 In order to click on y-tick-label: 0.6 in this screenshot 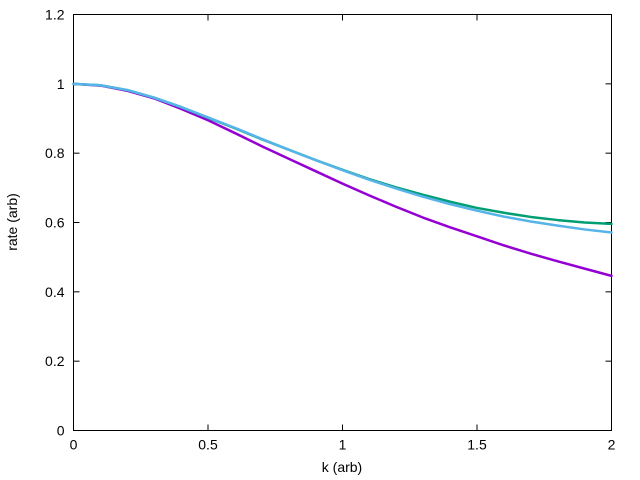, I will do `click(55, 223)`.